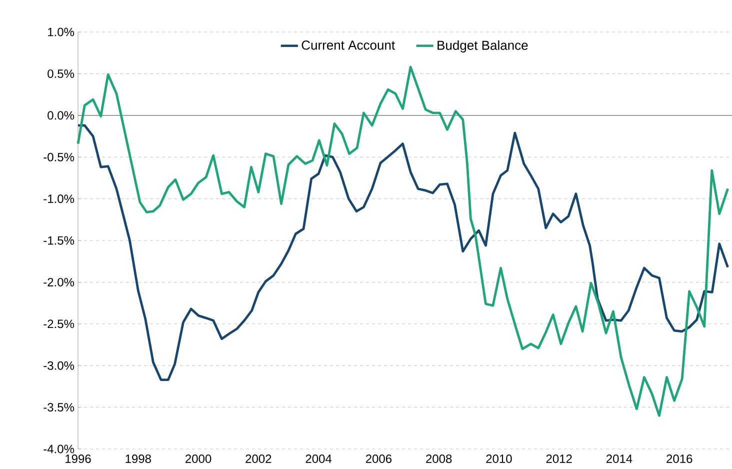  What do you see at coordinates (59, 199) in the screenshot?
I see `y-tick-label: -1.0%` at bounding box center [59, 199].